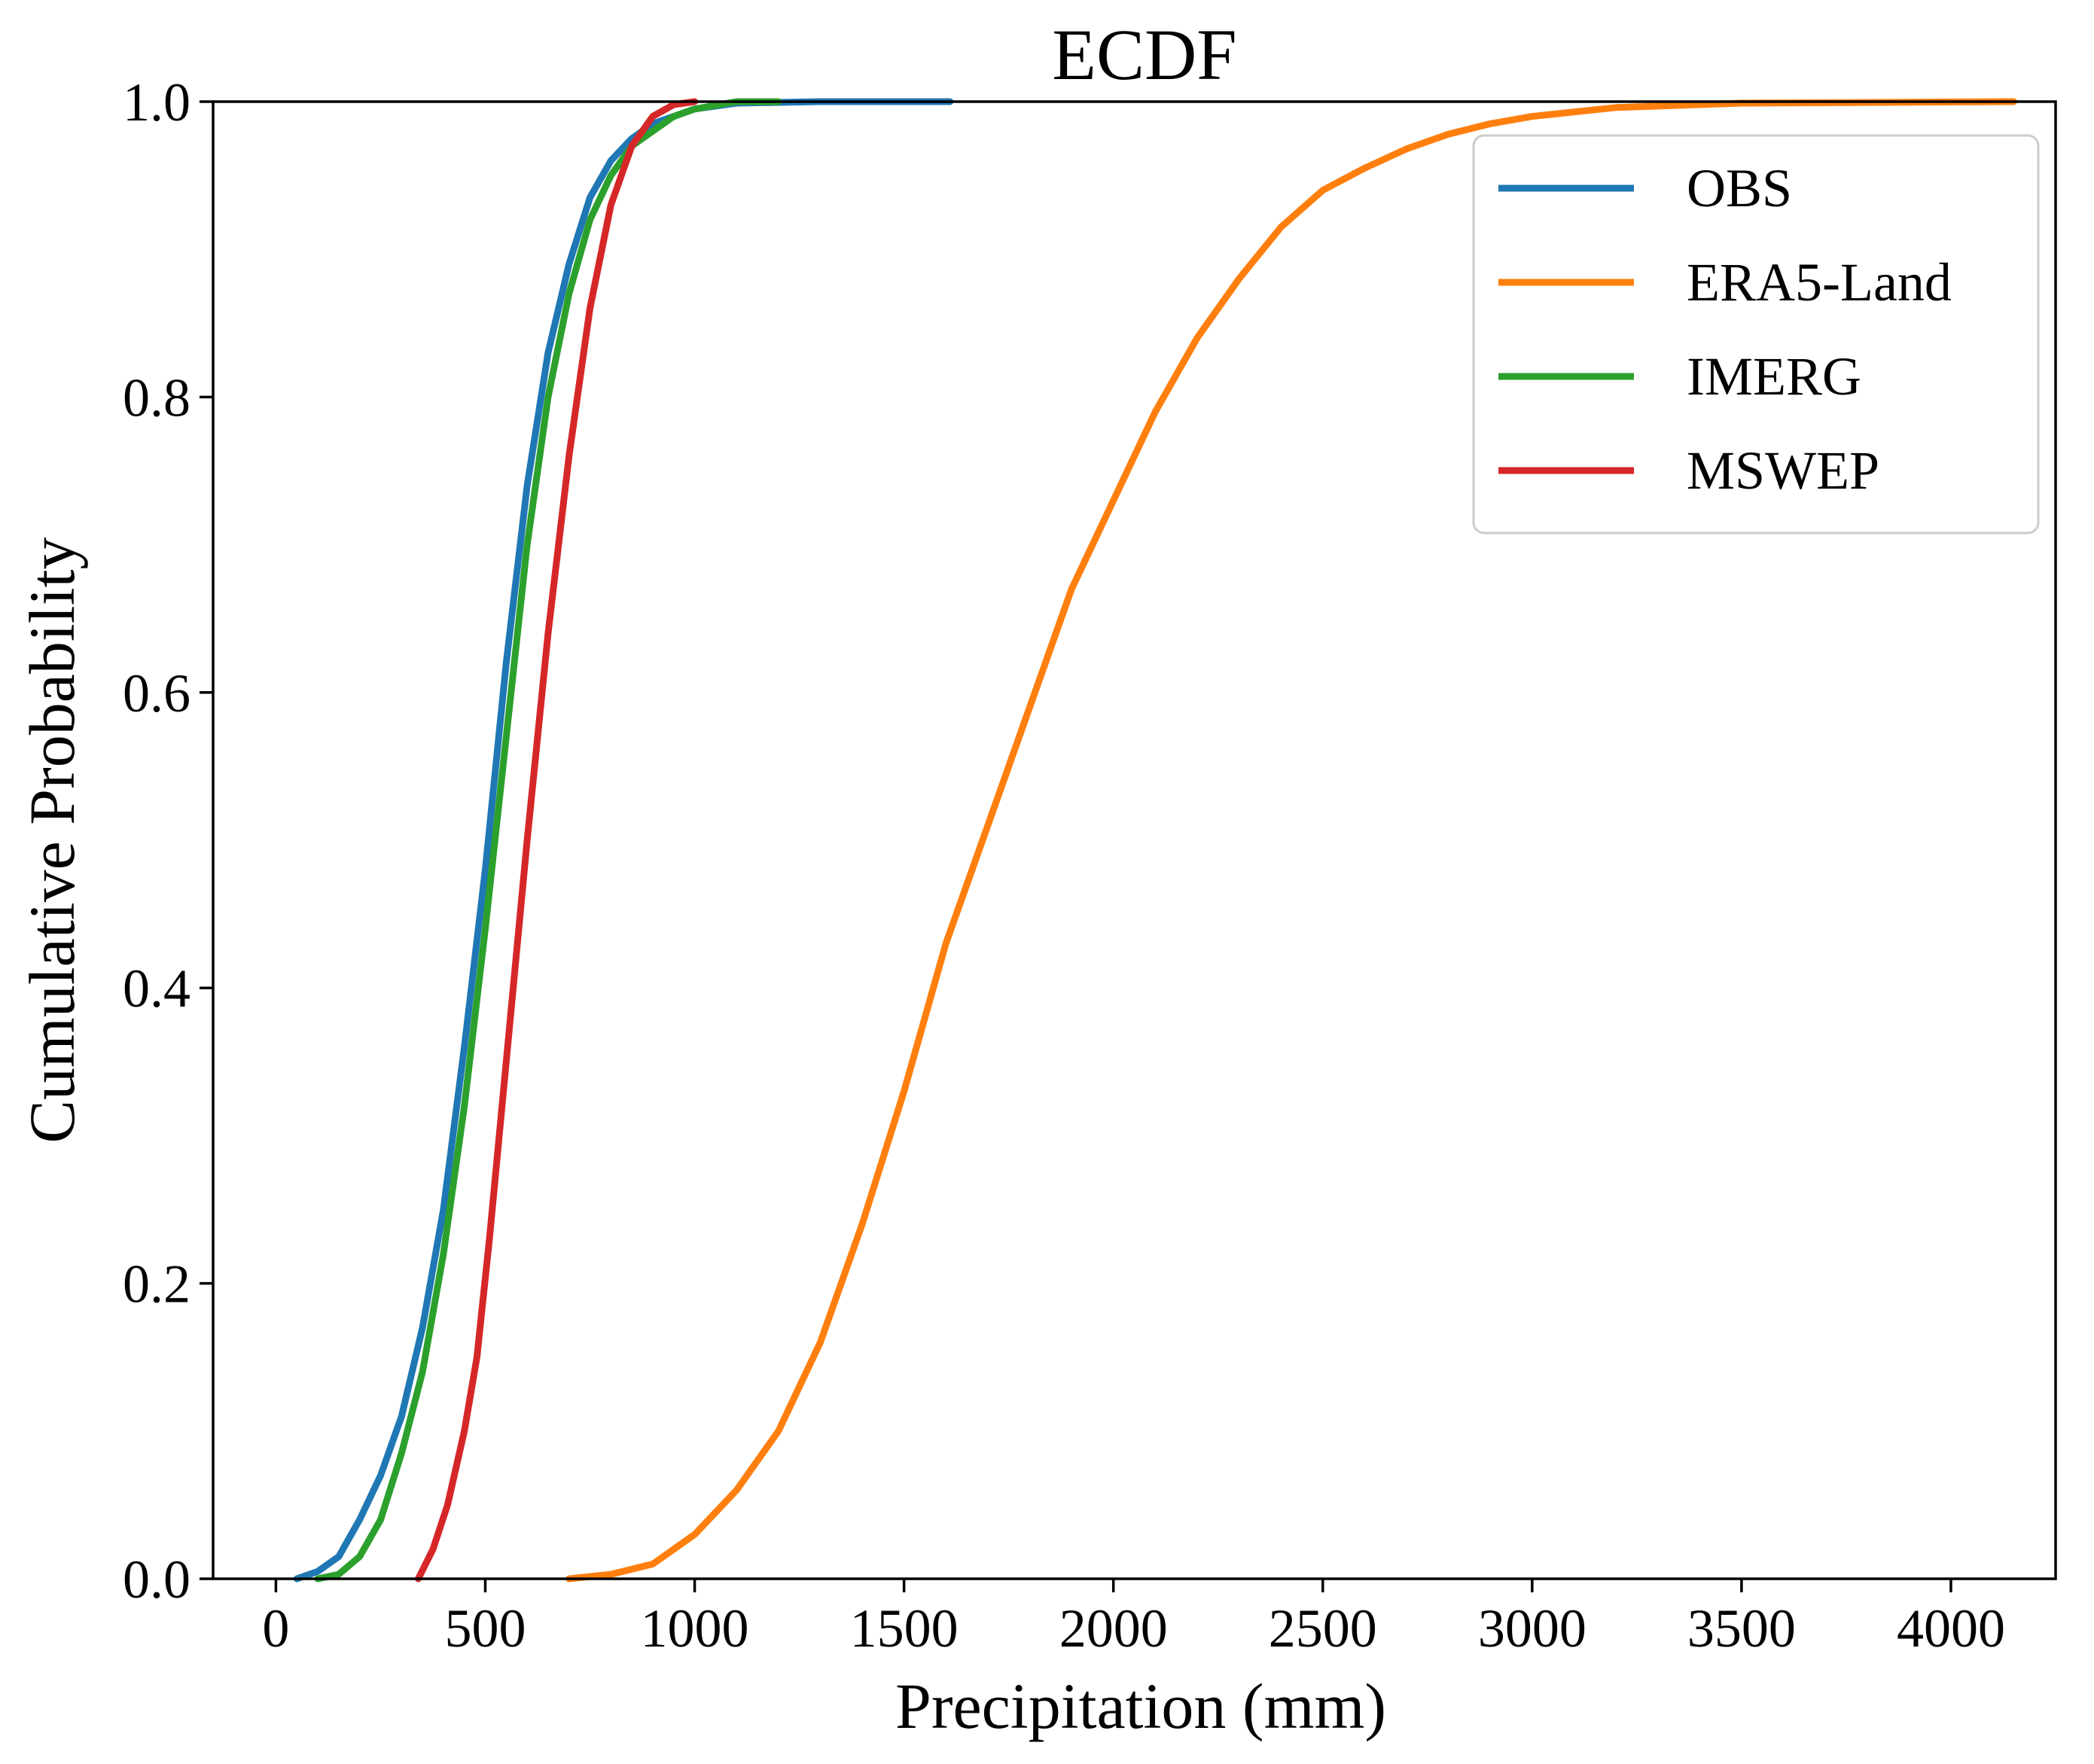  Describe the element at coordinates (157, 102) in the screenshot. I see `y-tick-label: 1.0` at that location.